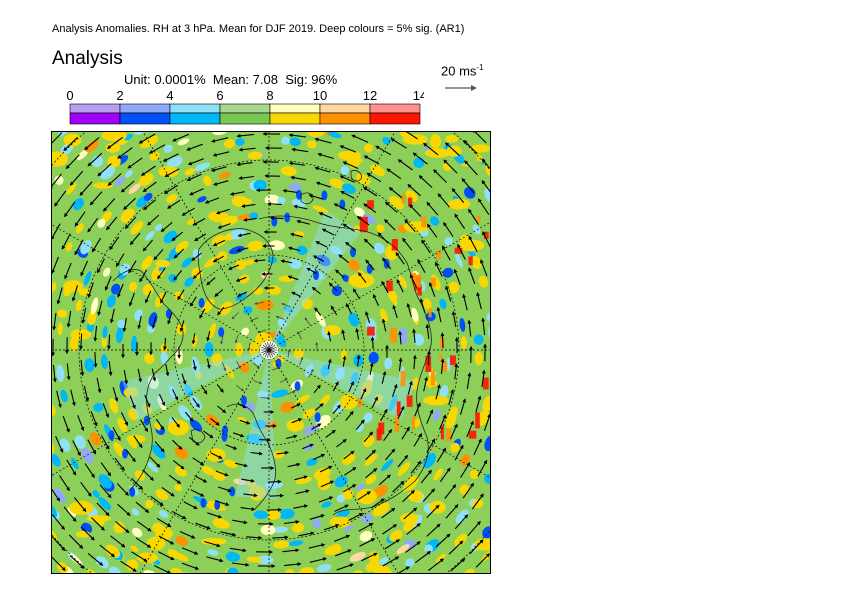  I want to click on colorbar: 0 2 4 6 8 10 12 14, so click(245, 106).